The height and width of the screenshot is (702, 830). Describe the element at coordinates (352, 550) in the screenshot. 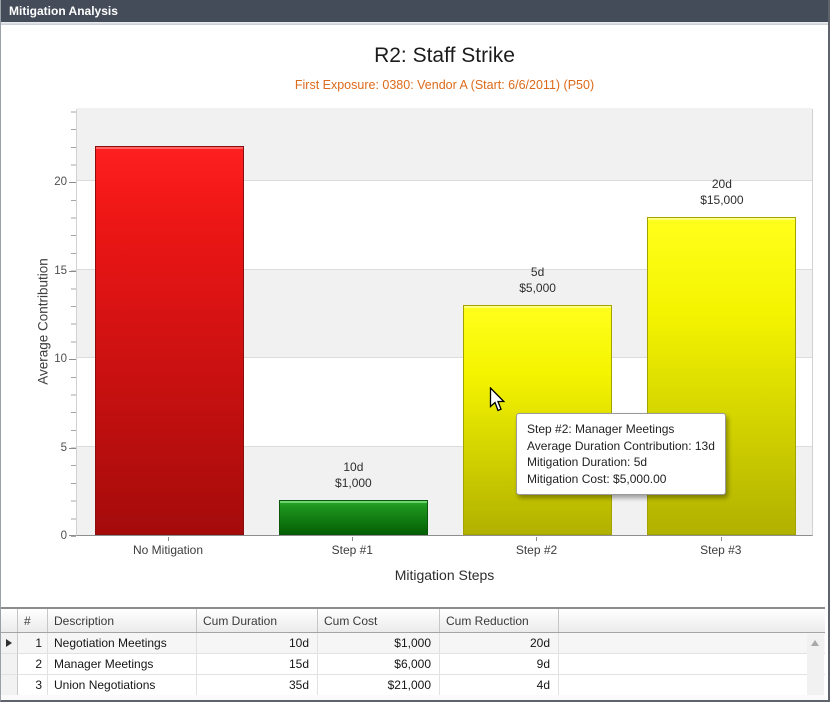

I see `x-category-step-1: Step #1` at that location.